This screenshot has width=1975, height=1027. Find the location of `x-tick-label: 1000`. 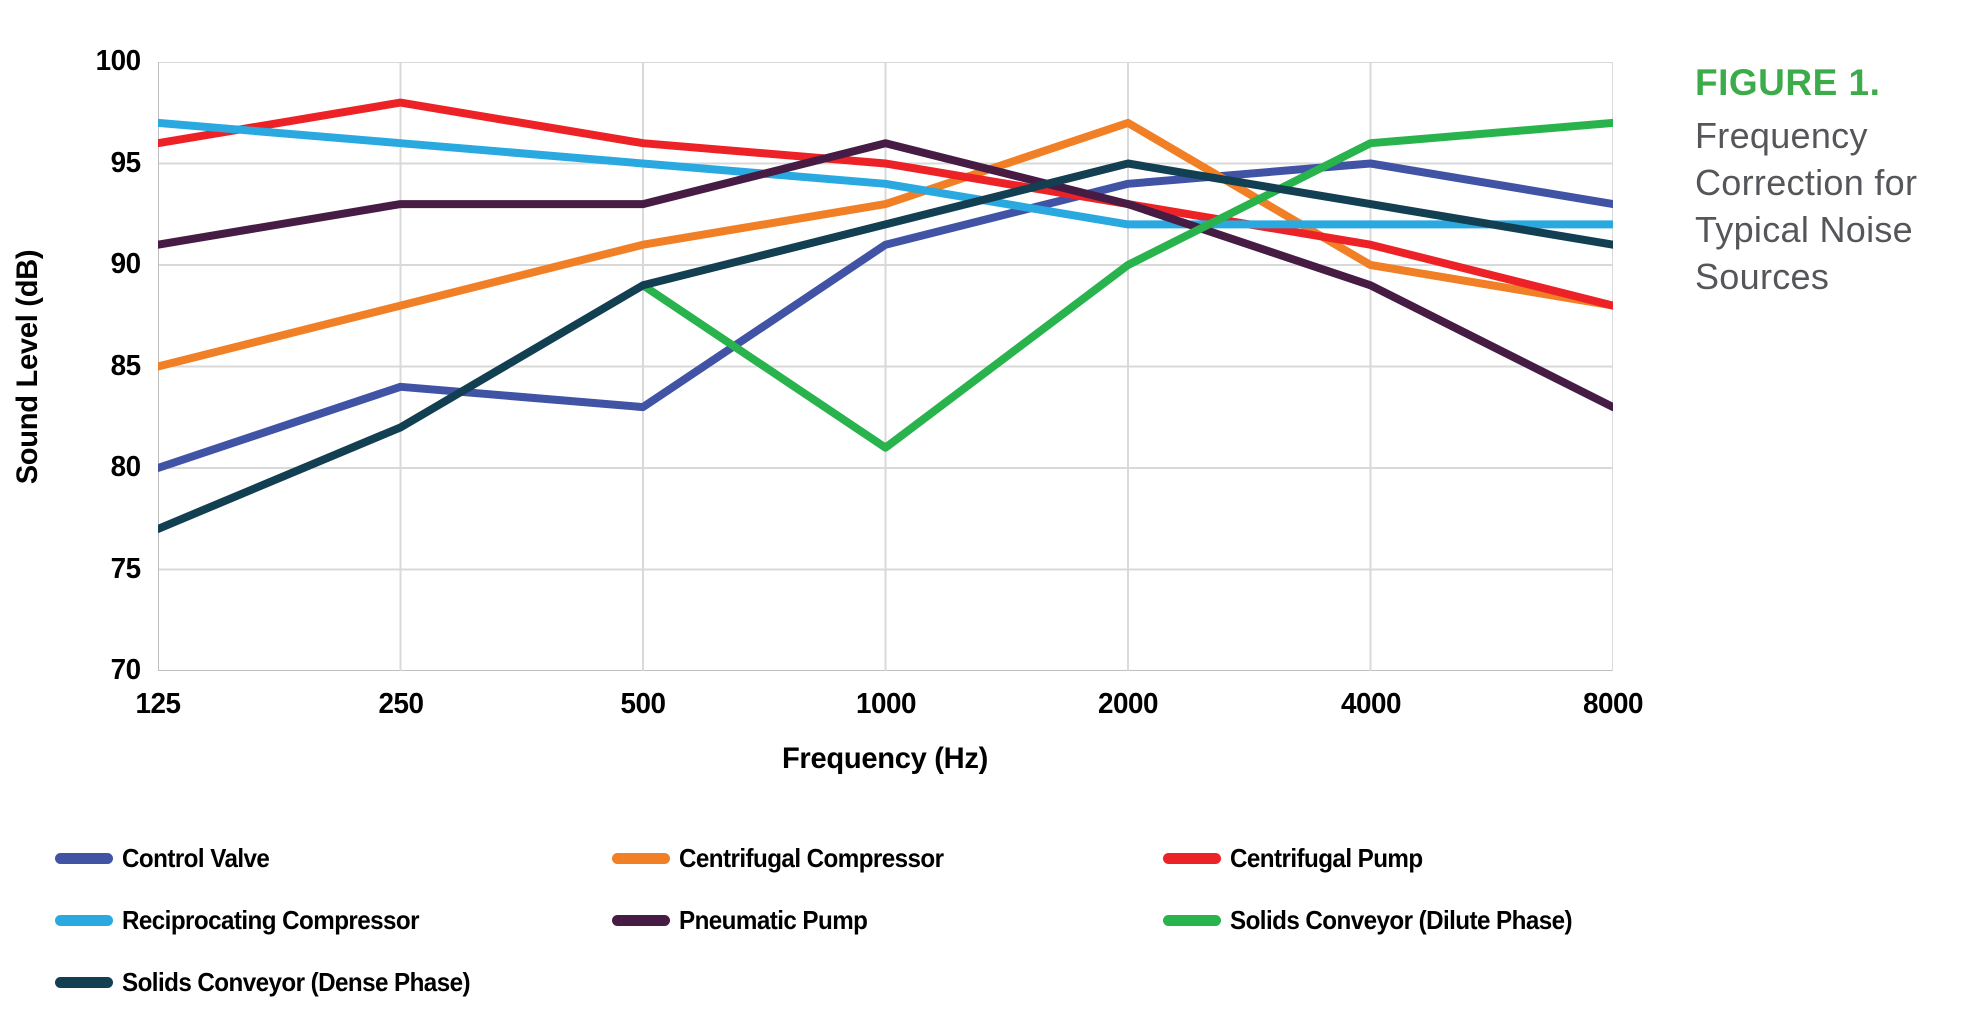

x-tick-label: 1000 is located at coordinates (885, 704).